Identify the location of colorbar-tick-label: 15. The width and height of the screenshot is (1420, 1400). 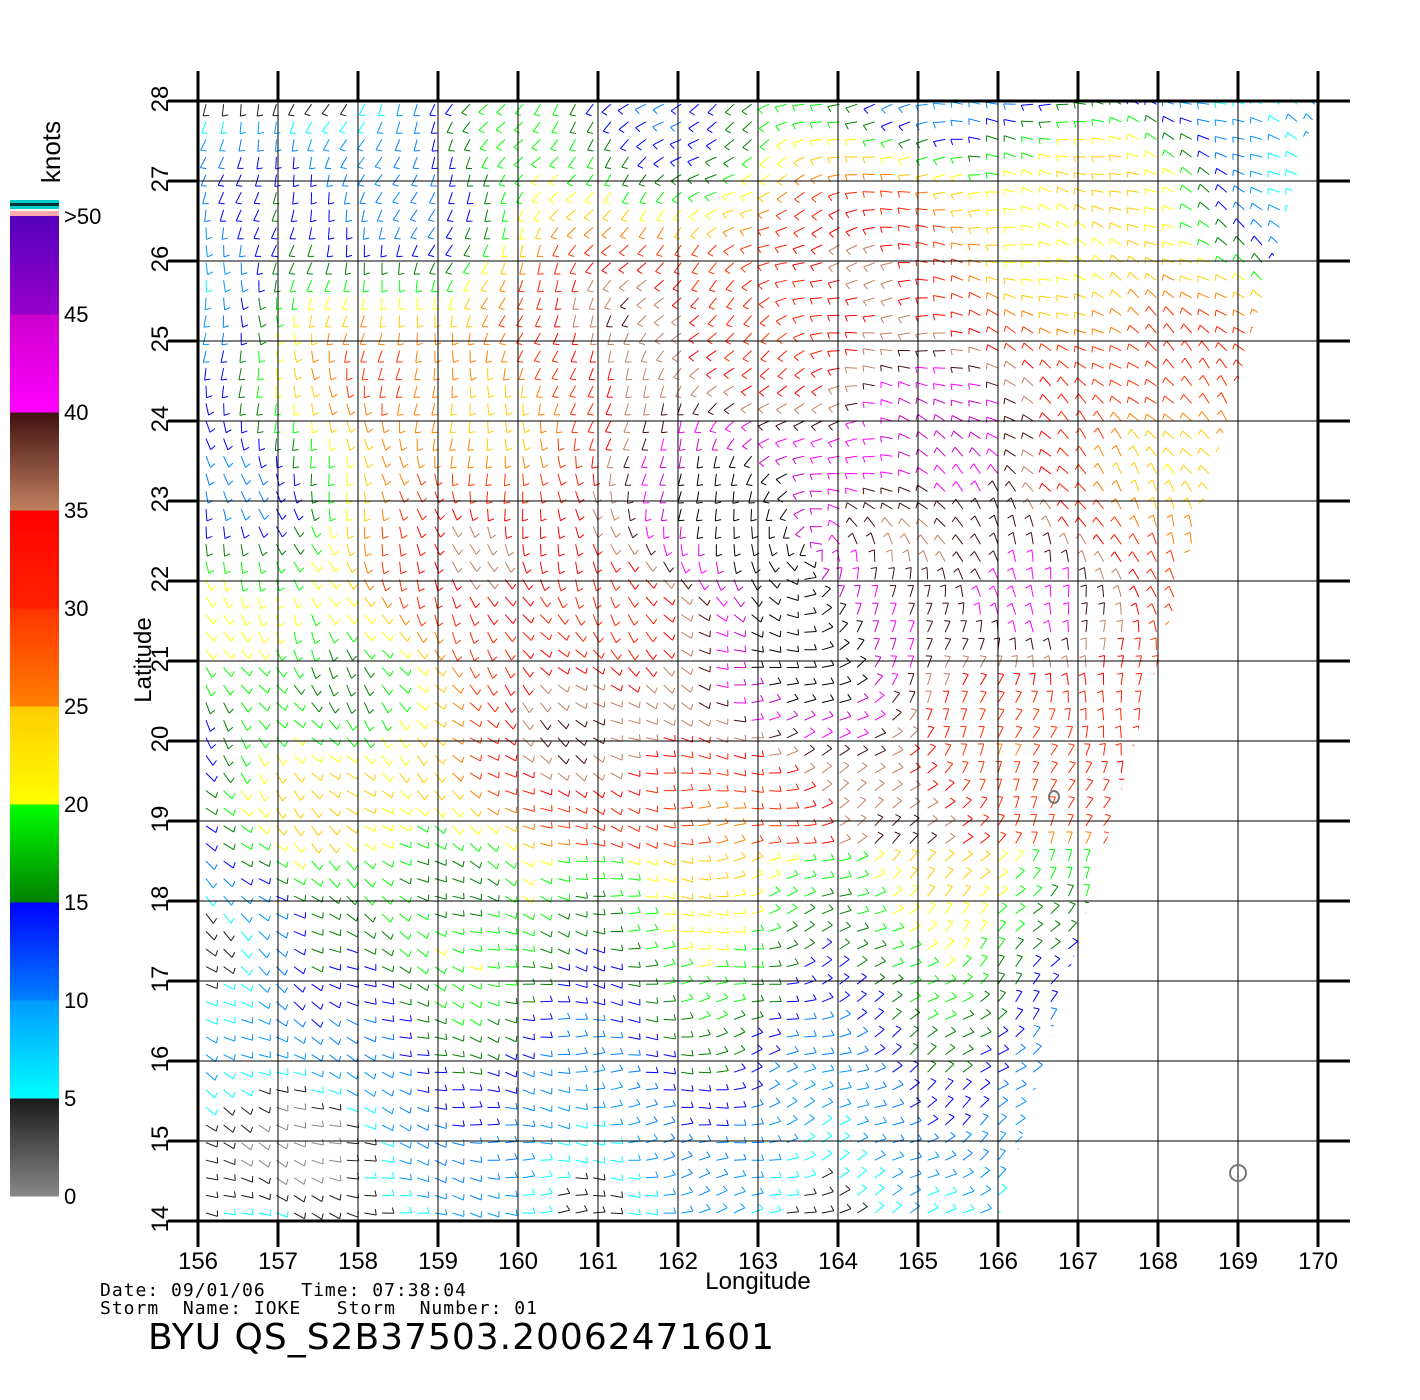
(76, 902).